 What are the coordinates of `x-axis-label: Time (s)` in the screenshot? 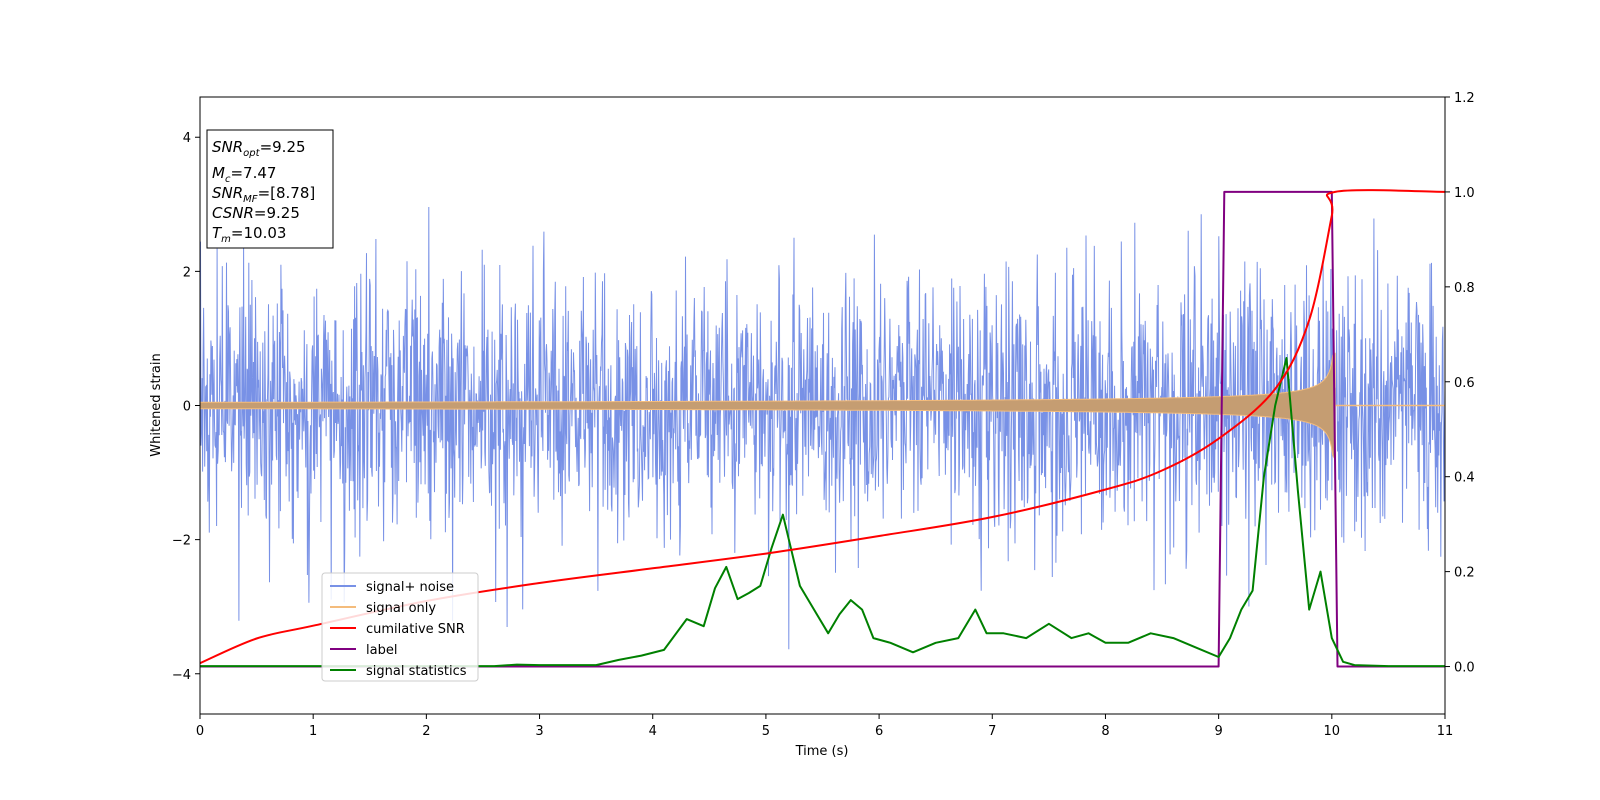 It's located at (822, 751).